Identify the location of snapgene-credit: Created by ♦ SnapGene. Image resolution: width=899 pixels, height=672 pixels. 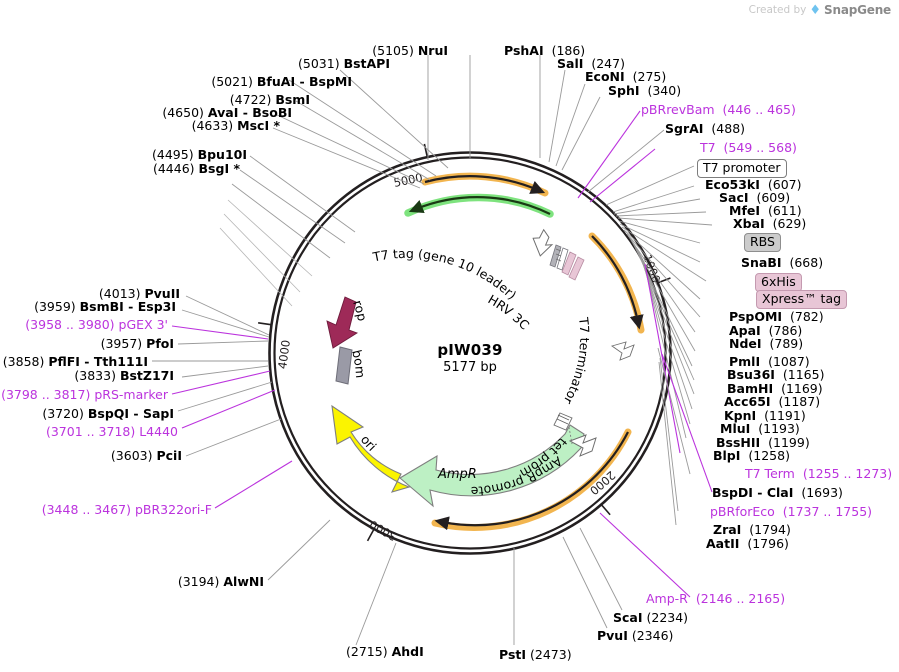
(820, 10).